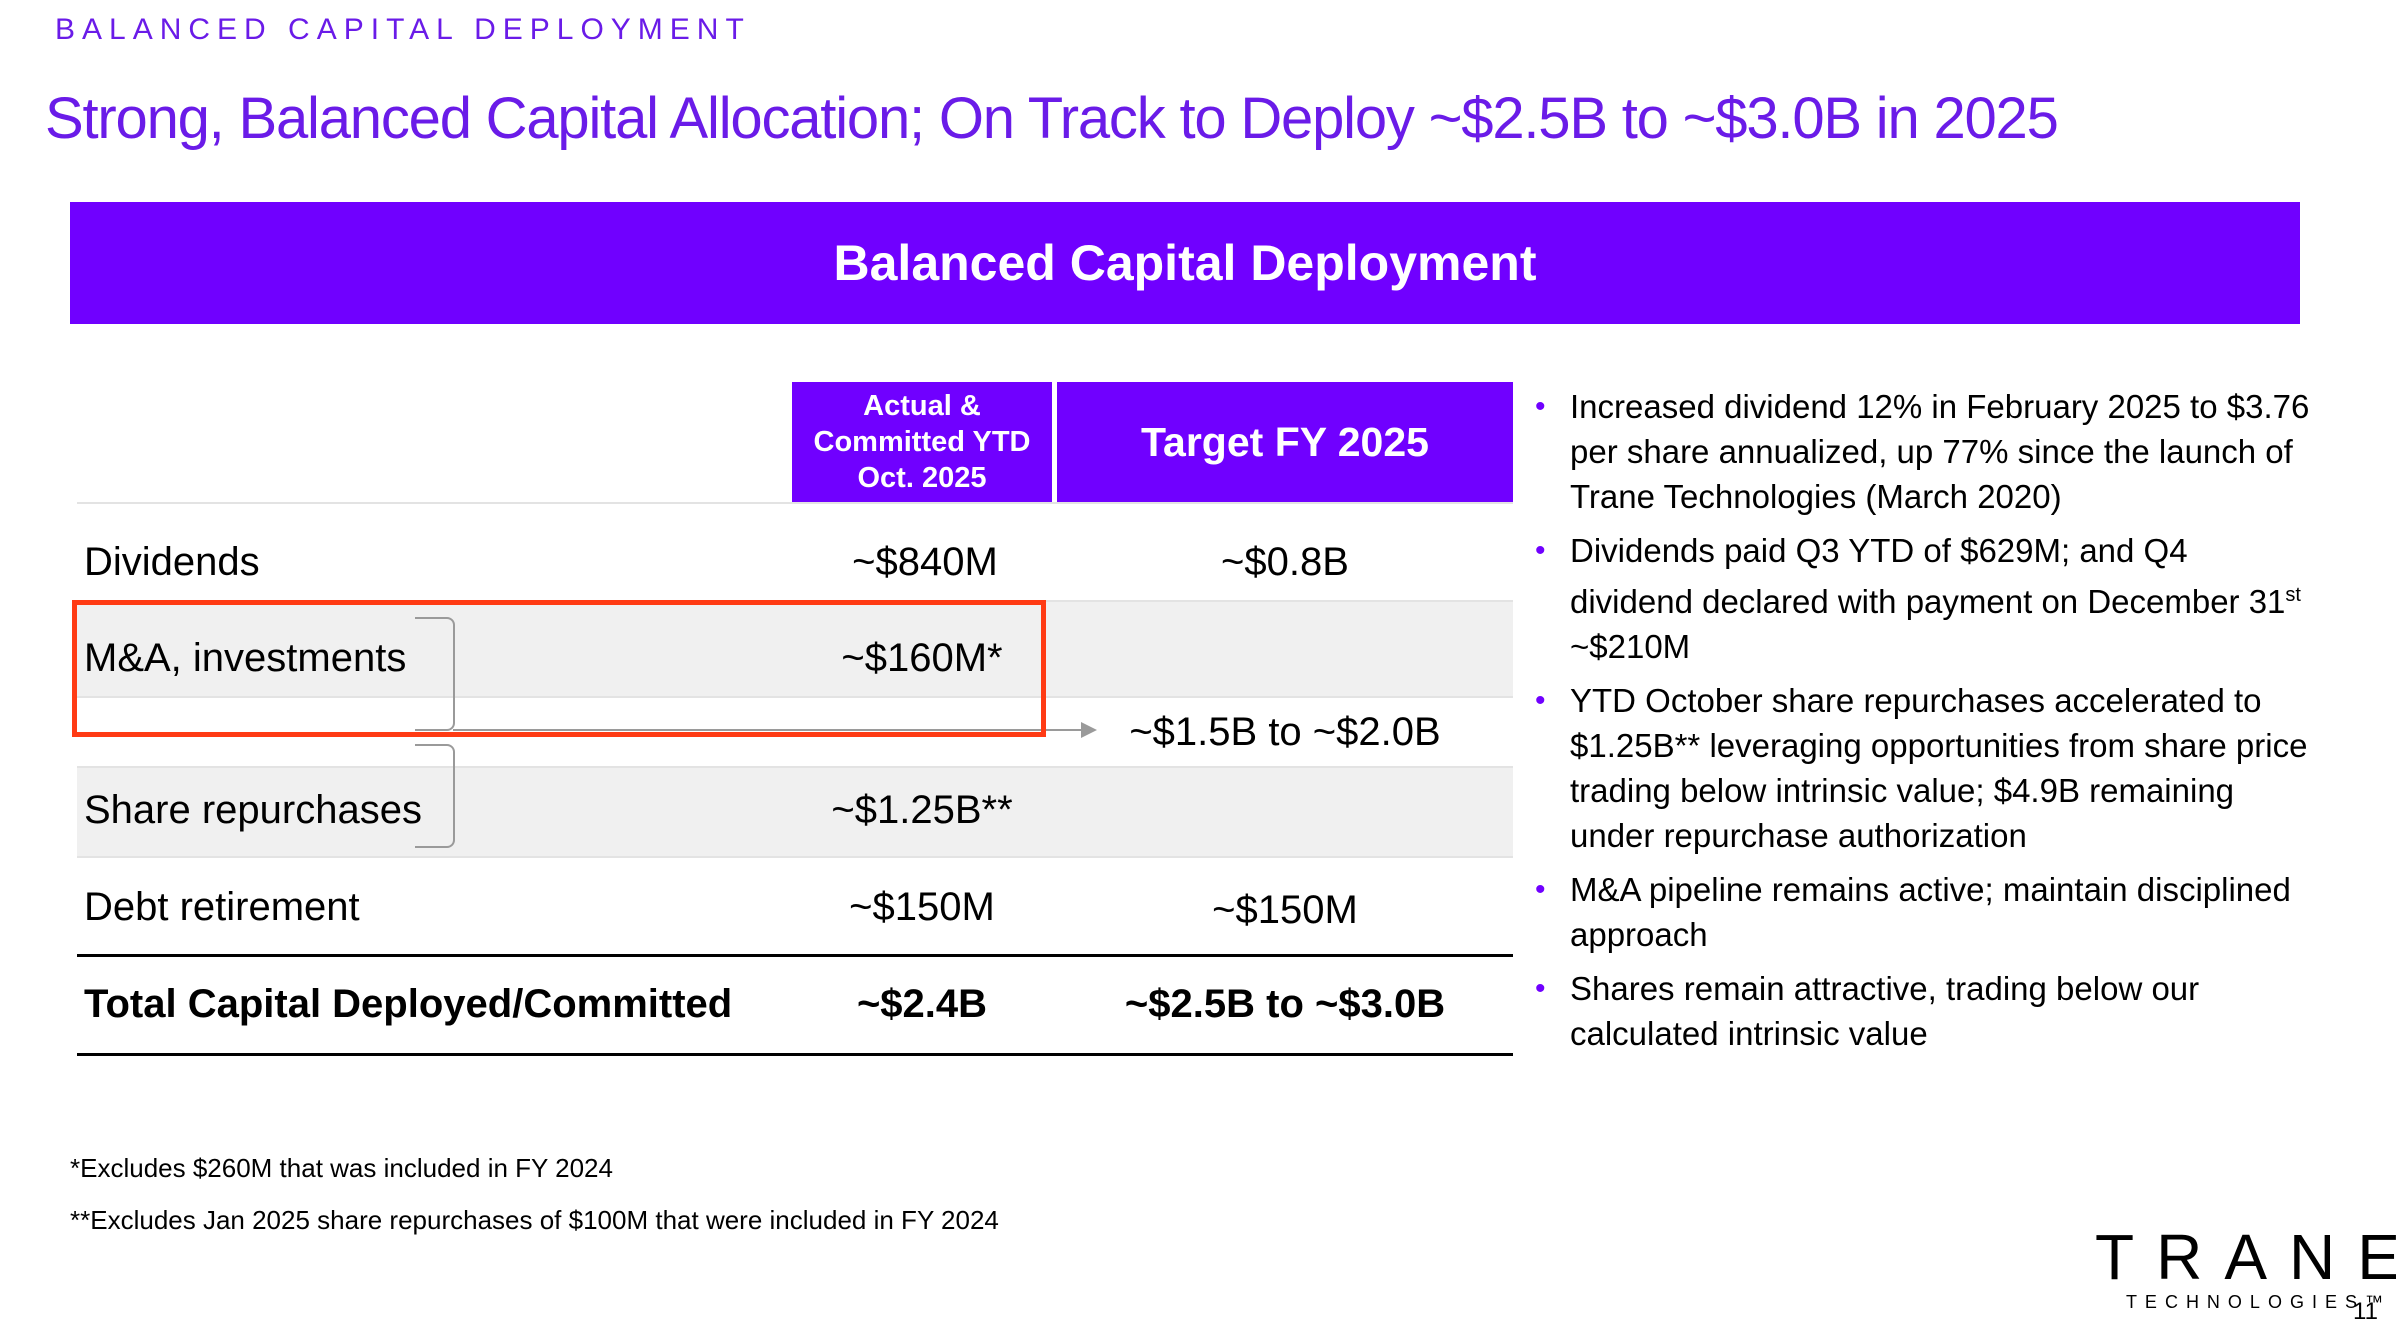  What do you see at coordinates (2258, 1302) in the screenshot?
I see `logo-subtitle: TECHNOLOGIES™` at bounding box center [2258, 1302].